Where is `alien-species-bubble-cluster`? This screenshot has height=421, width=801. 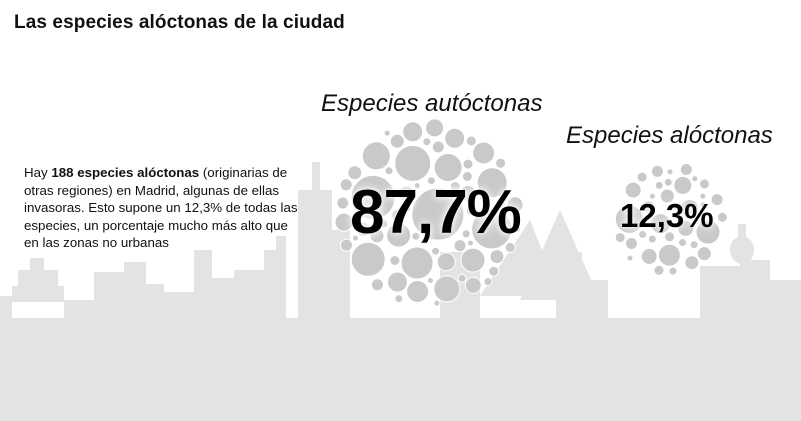
alien-species-bubble-cluster is located at coordinates (671, 219).